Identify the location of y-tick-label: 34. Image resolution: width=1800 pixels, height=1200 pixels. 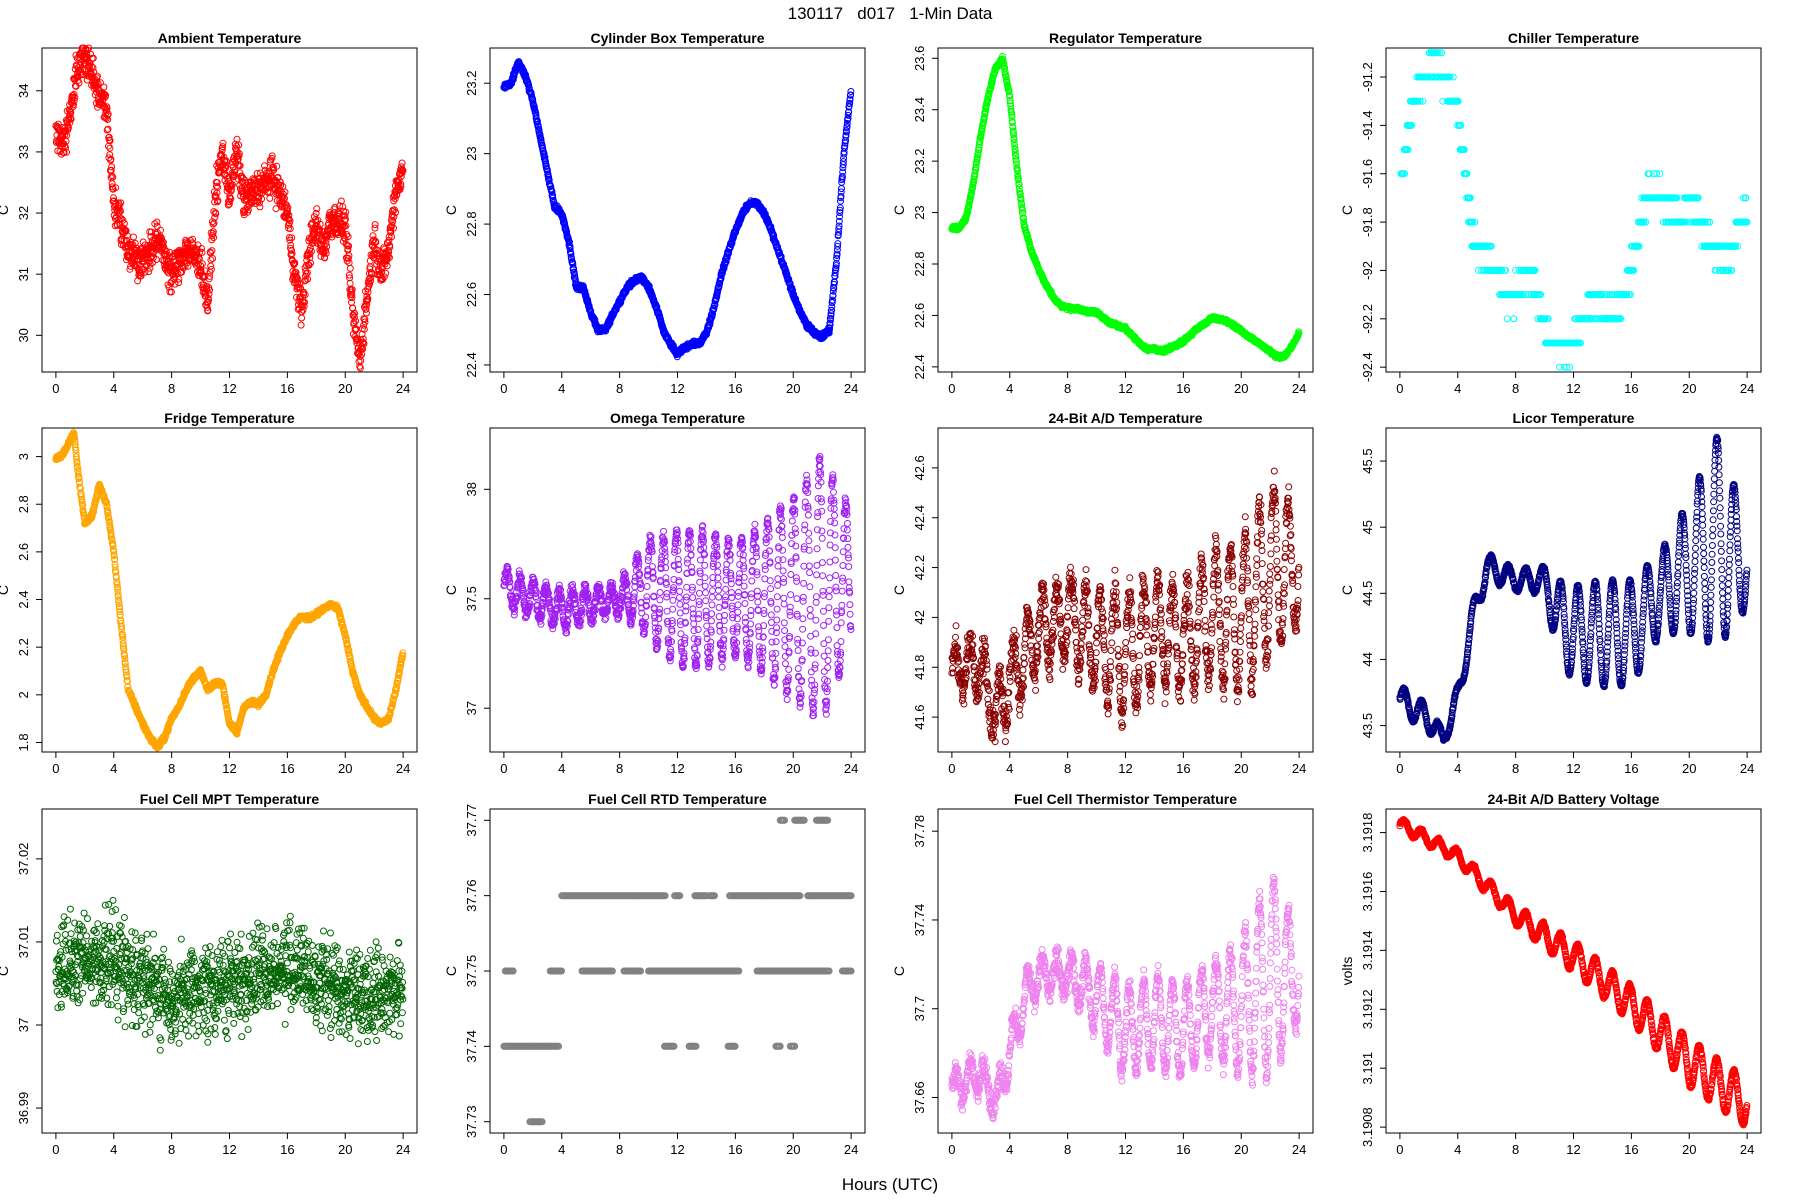
(23, 91).